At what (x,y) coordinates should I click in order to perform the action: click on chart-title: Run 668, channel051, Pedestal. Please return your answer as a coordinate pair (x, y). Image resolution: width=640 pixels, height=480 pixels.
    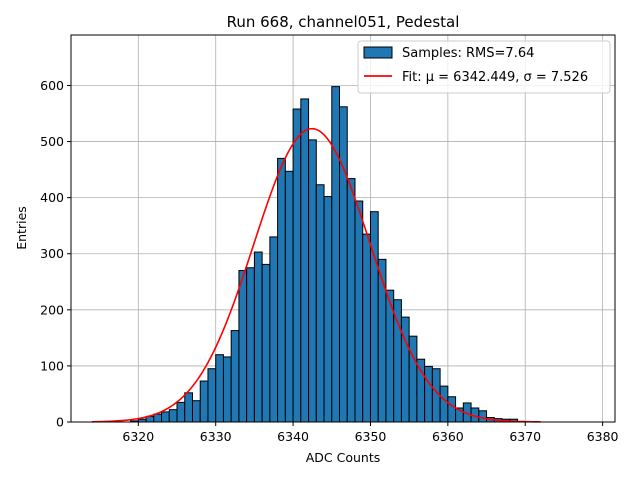
    Looking at the image, I should click on (343, 22).